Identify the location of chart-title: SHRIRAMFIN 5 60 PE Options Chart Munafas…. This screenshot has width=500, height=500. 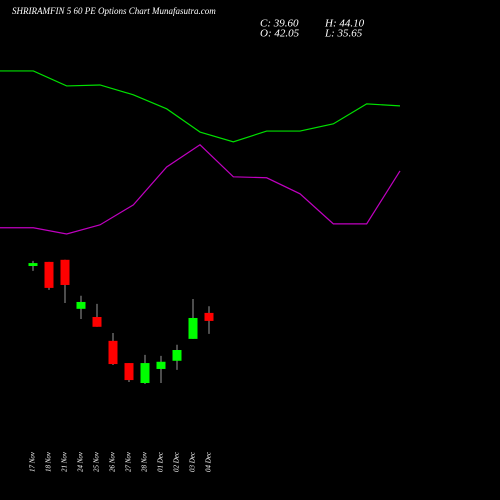
(114, 11).